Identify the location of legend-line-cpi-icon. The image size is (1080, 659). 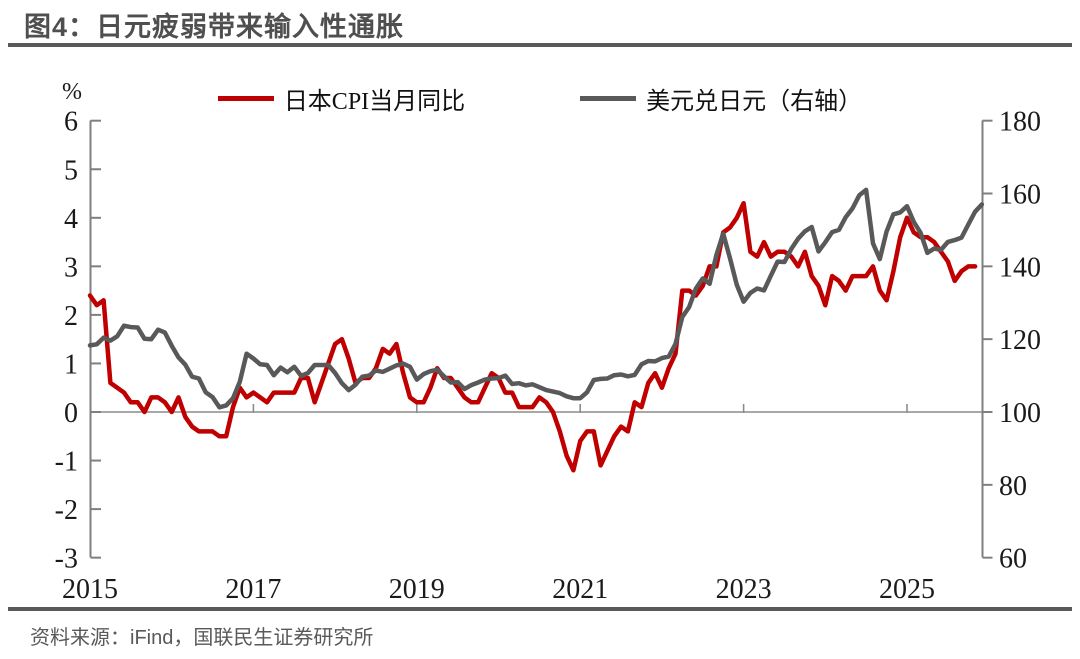
(245, 98).